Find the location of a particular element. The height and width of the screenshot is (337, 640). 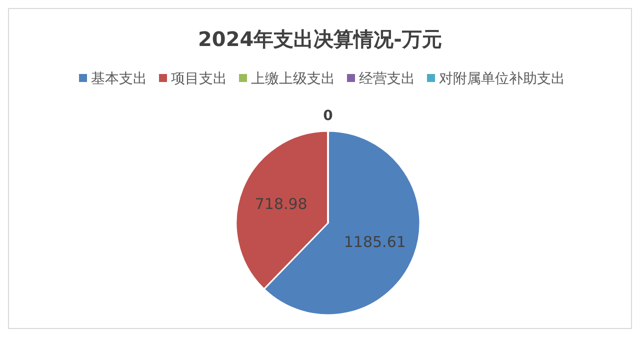

legend-label: 项目支出 is located at coordinates (199, 79).